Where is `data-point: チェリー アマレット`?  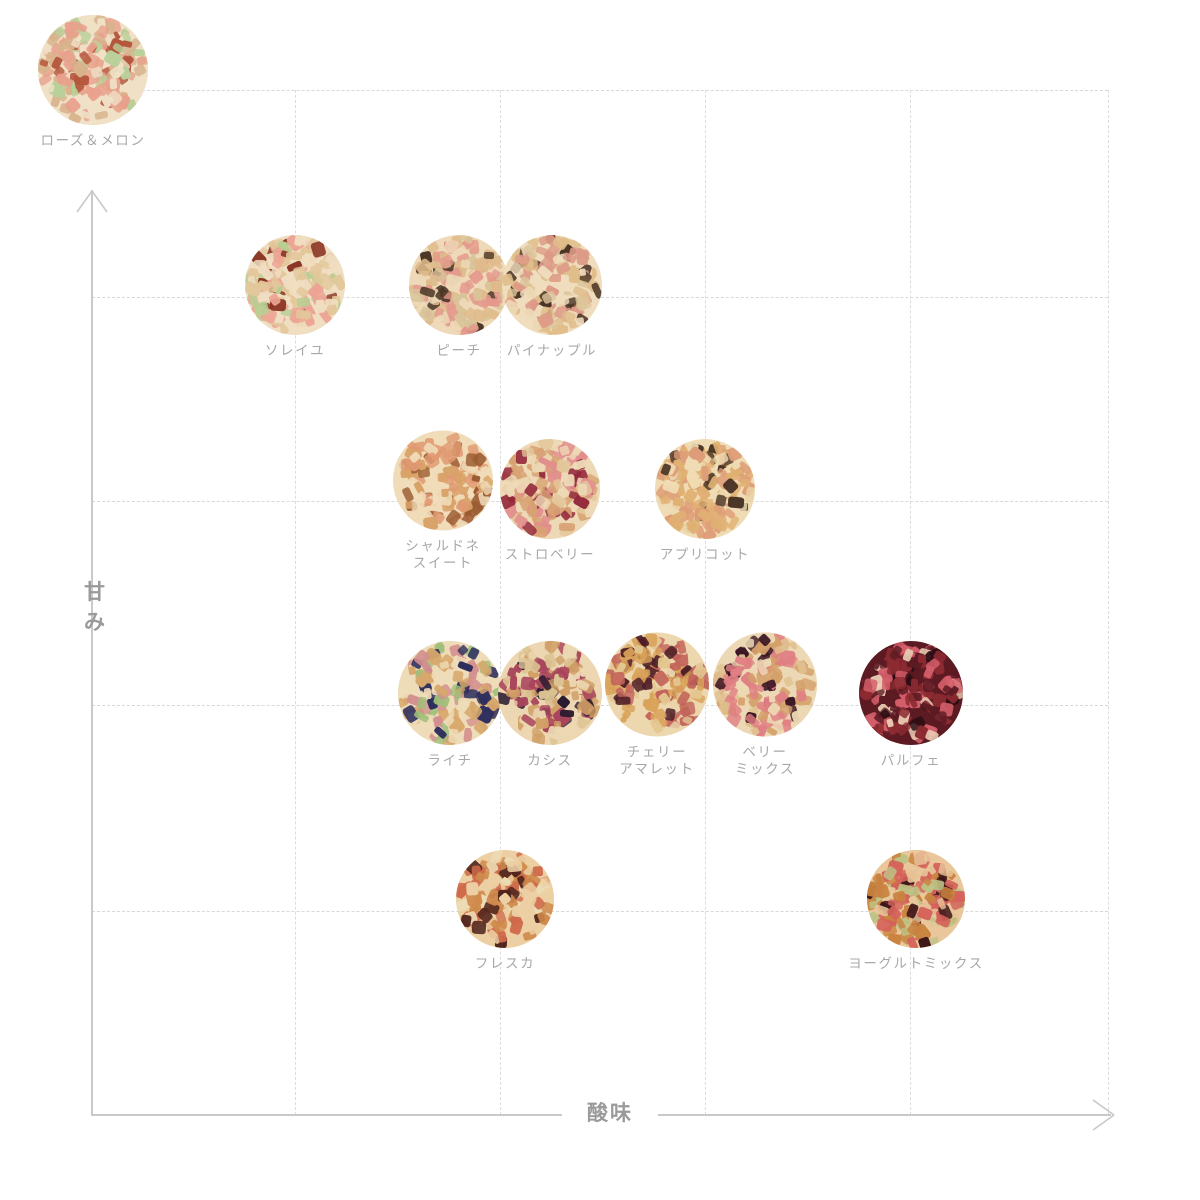 data-point: チェリー アマレット is located at coordinates (657, 705).